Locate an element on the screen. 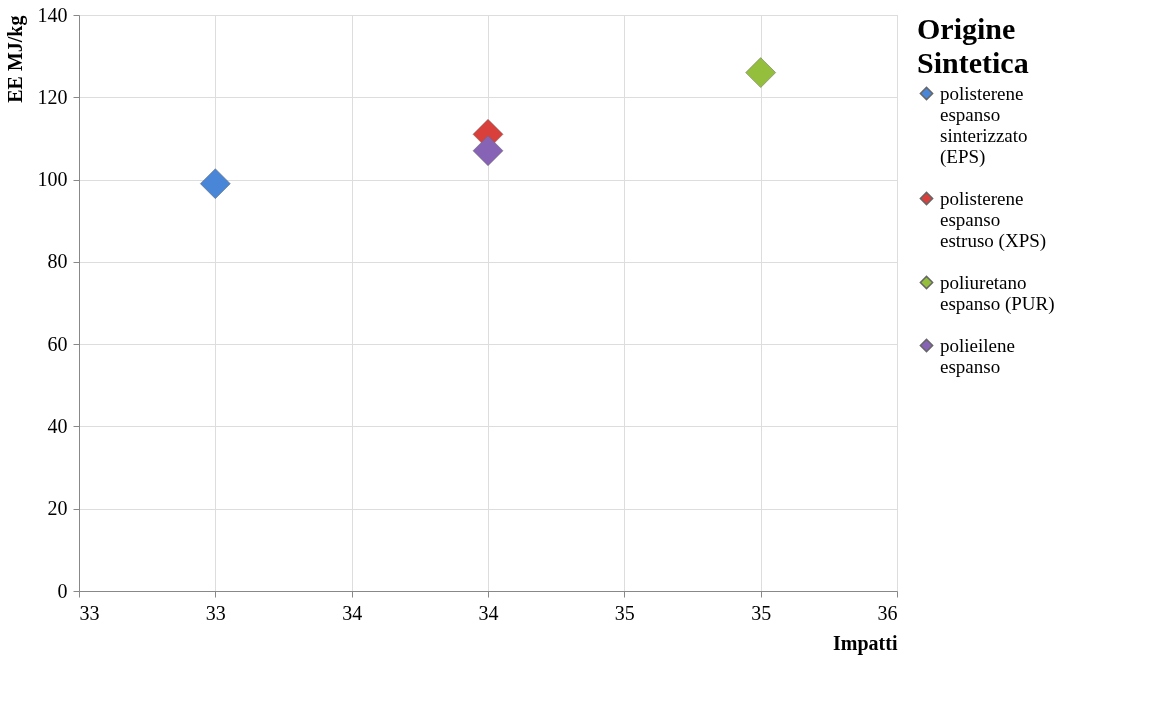  x-tick-label: 36 is located at coordinates (887, 612).